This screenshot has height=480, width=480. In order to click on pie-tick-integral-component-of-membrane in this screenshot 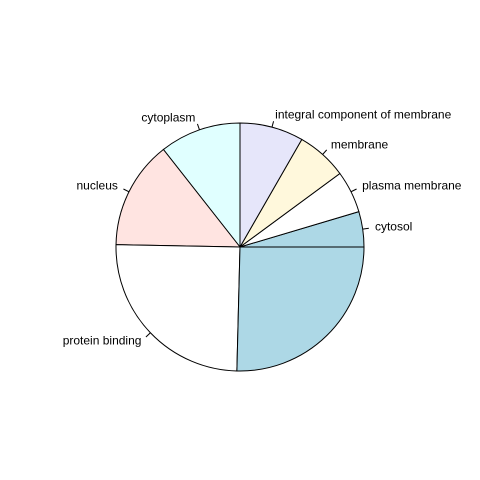, I will do `click(273, 124)`.